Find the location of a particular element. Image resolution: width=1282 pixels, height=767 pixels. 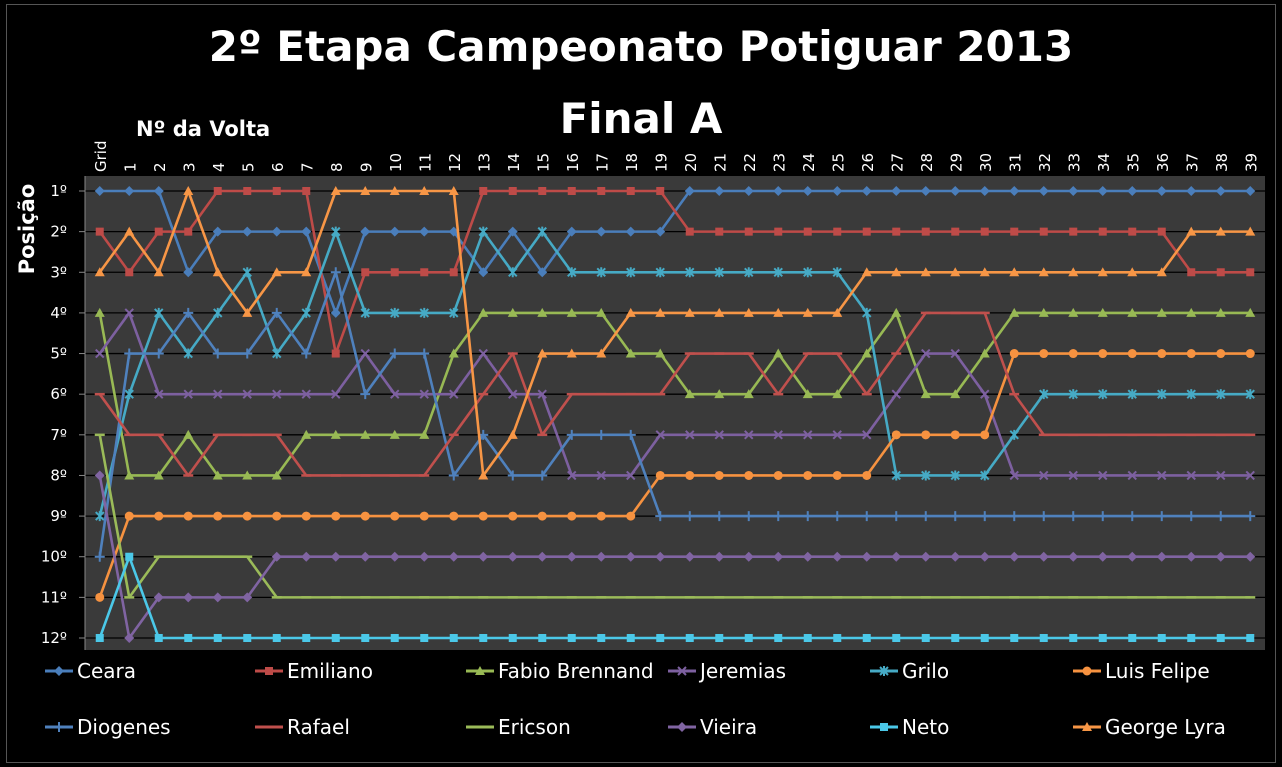

x-tick-label: 15 is located at coordinates (543, 162).